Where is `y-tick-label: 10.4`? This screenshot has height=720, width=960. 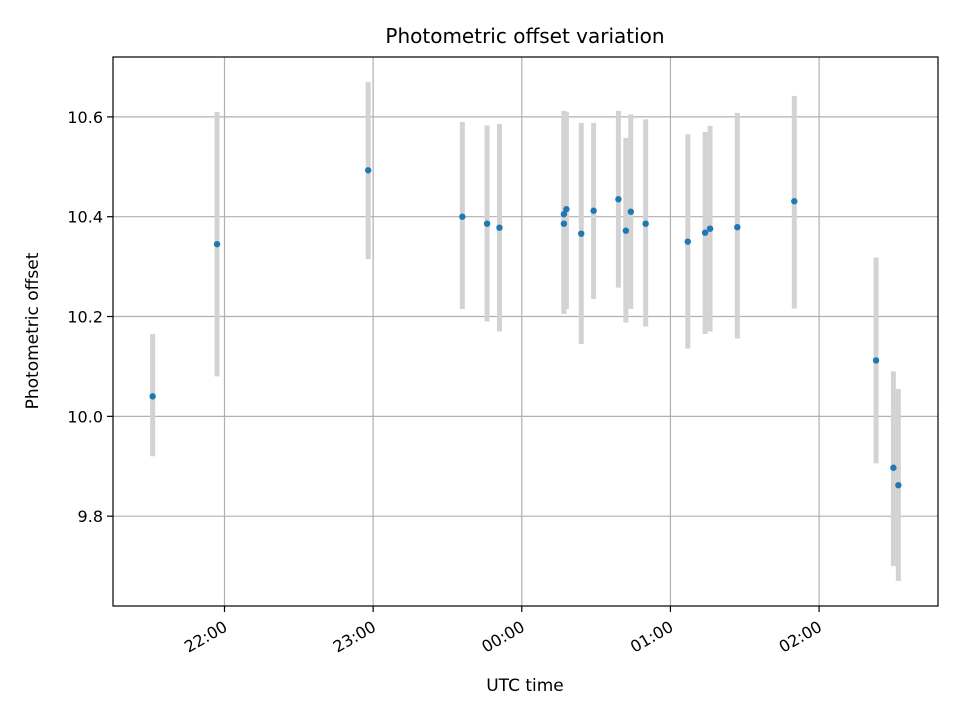
y-tick-label: 10.4 is located at coordinates (85, 217).